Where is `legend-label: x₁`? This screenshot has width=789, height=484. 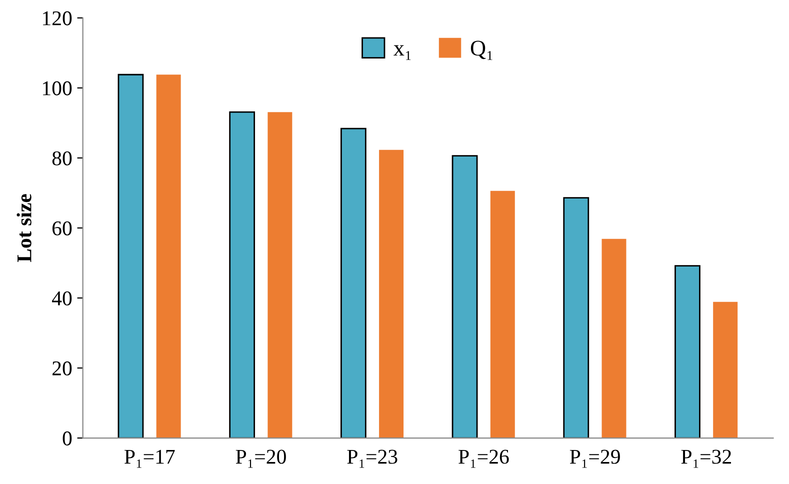
legend-label: x₁ is located at coordinates (402, 52).